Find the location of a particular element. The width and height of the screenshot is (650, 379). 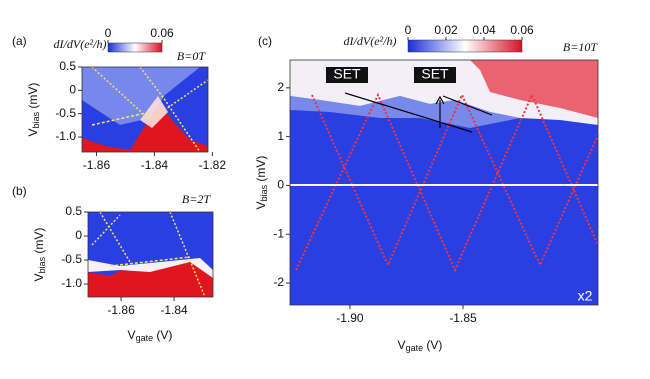

y-tick-label: -1 is located at coordinates (278, 233).